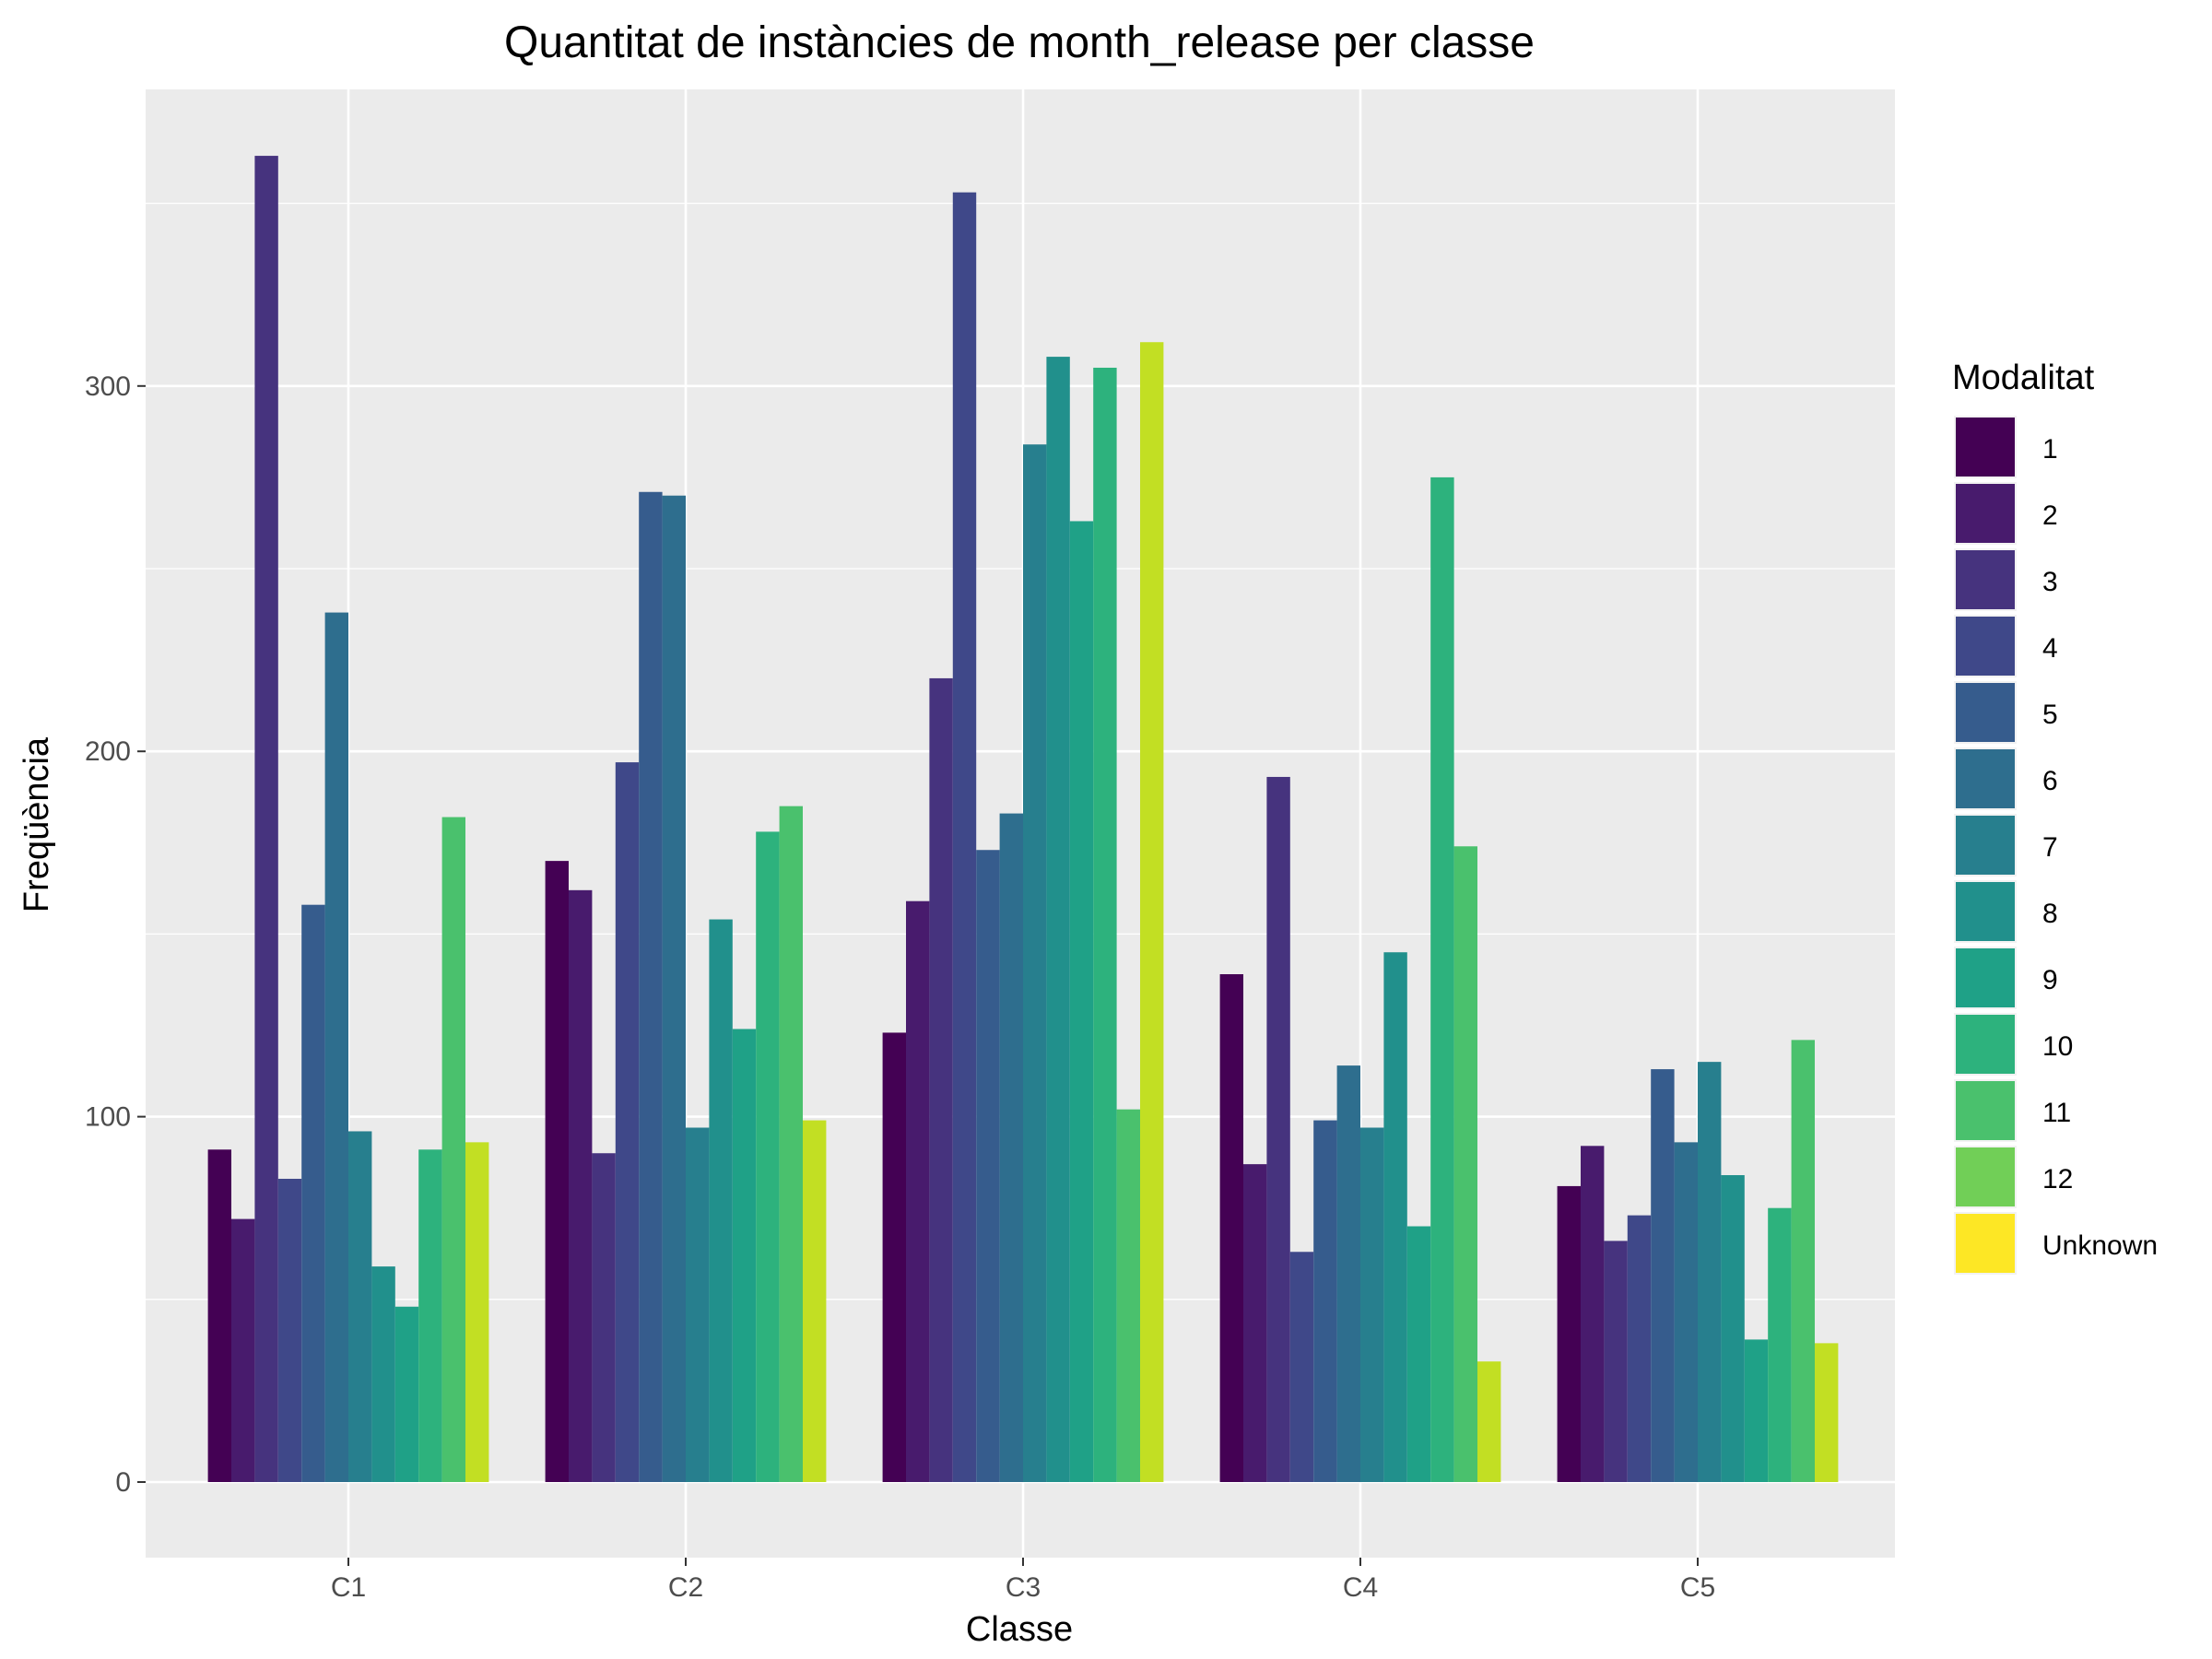 The width and height of the screenshot is (2212, 1659). I want to click on legend-label-2: 2, so click(2050, 515).